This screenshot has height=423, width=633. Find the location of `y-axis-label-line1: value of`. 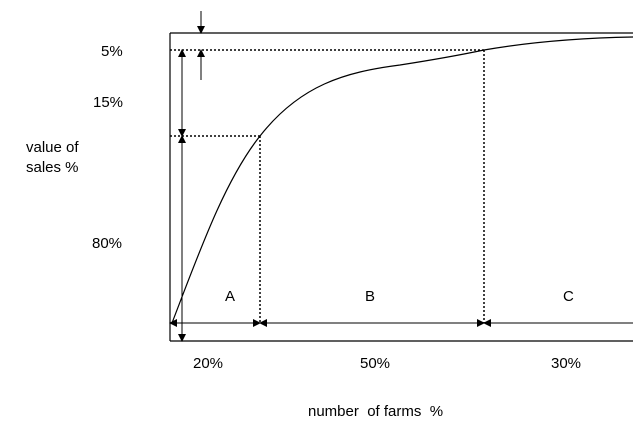

y-axis-label-line1: value of is located at coordinates (52, 147).